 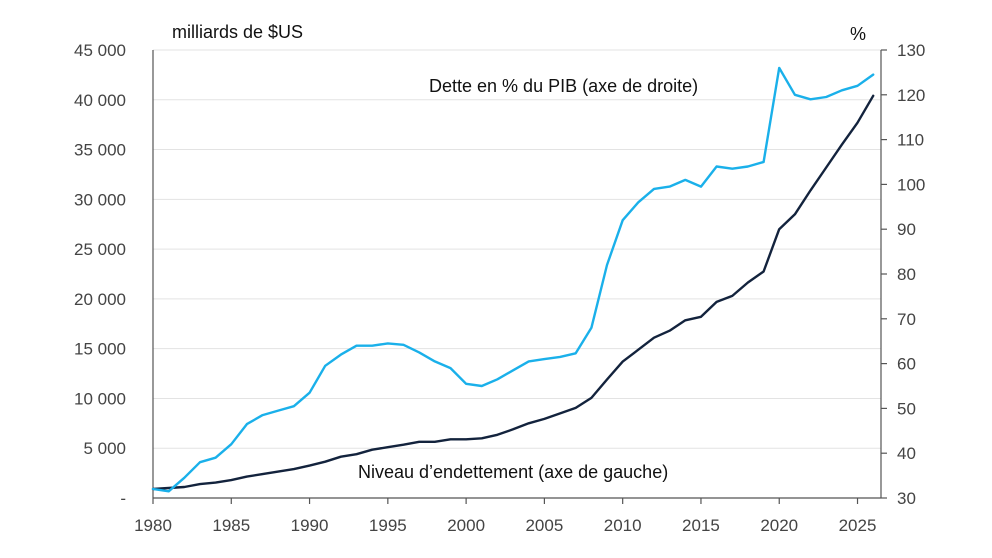 I want to click on x-axis-ticks: 1980 1985 1990 1995 2000 2005 2010 2015 2020 2025, so click(x=505, y=516).